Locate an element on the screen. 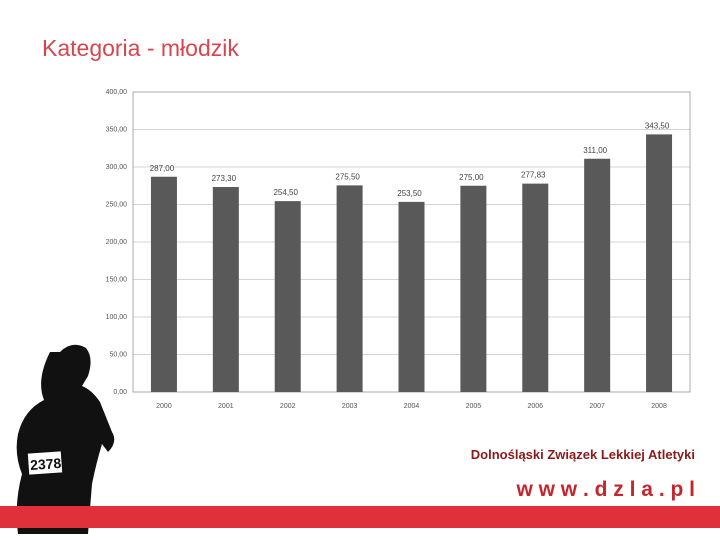 The width and height of the screenshot is (720, 540). value-label: 253,50 is located at coordinates (409, 193).